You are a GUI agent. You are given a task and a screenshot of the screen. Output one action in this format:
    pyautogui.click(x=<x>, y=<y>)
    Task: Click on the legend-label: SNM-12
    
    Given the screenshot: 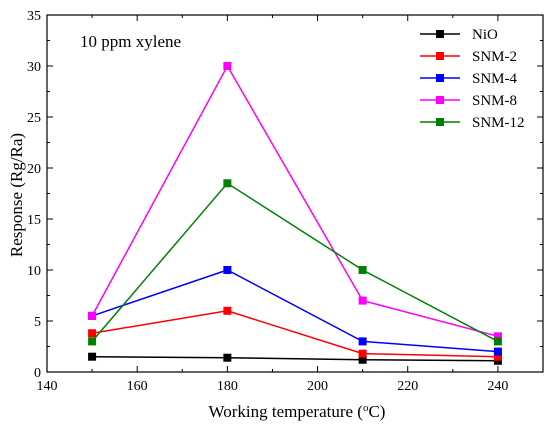 What is the action you would take?
    pyautogui.click(x=498, y=123)
    